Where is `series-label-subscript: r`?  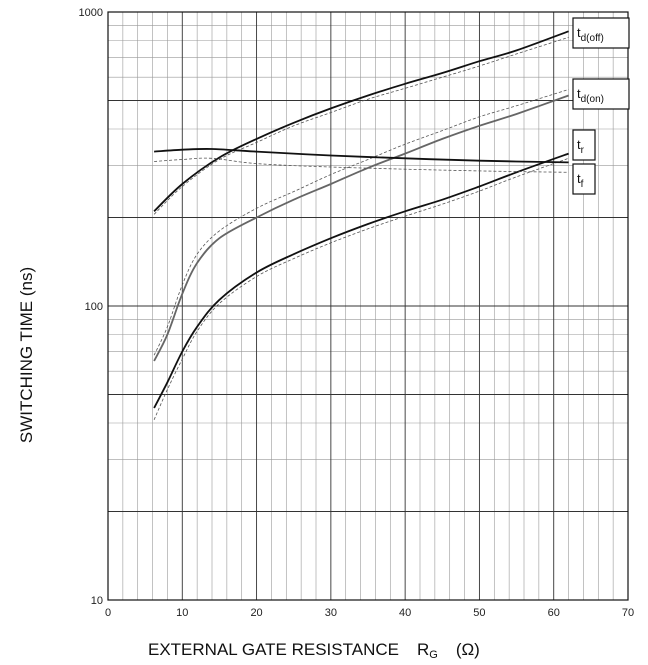 series-label-subscript: r is located at coordinates (583, 150).